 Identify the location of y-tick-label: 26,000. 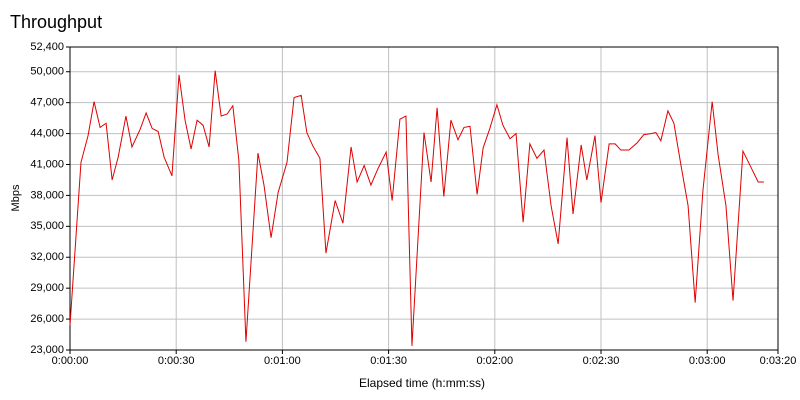
(47, 319).